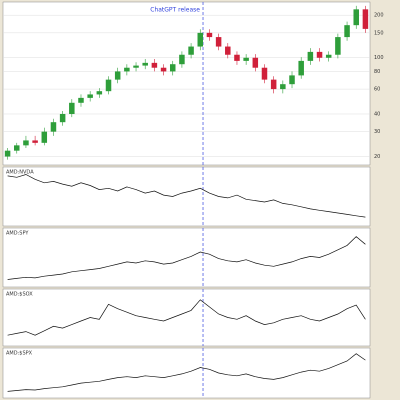  I want to click on panel-title: AMD:$SPX, so click(19, 354).